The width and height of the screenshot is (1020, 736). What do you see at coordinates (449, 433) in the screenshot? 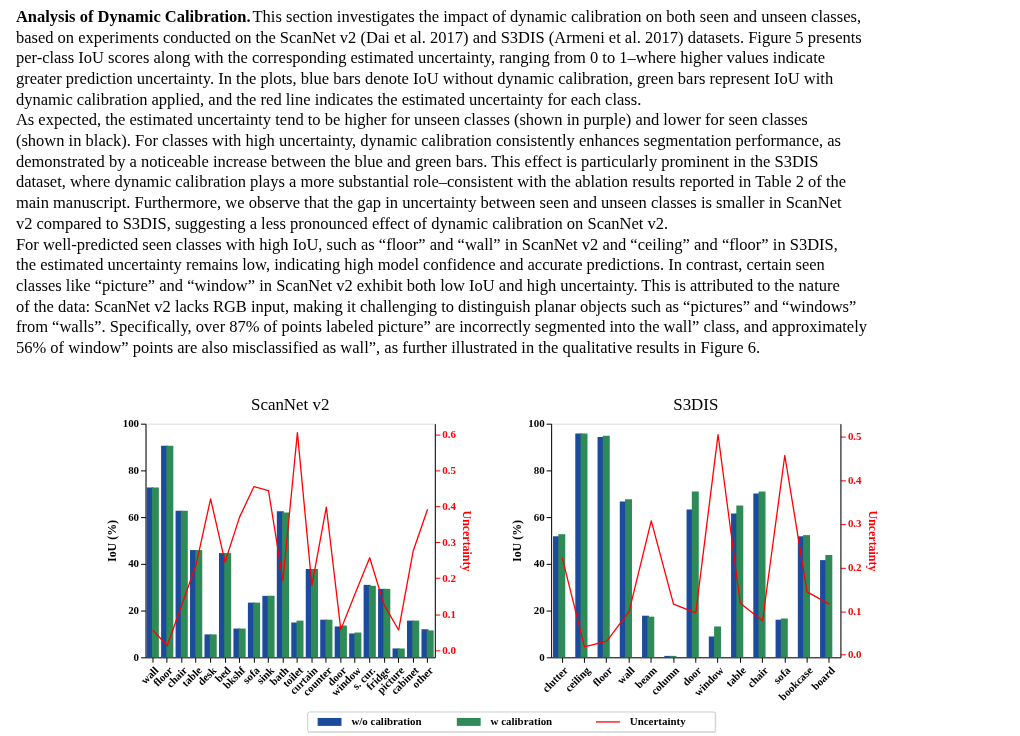
I see `y2-tick-label: 0.6` at bounding box center [449, 433].